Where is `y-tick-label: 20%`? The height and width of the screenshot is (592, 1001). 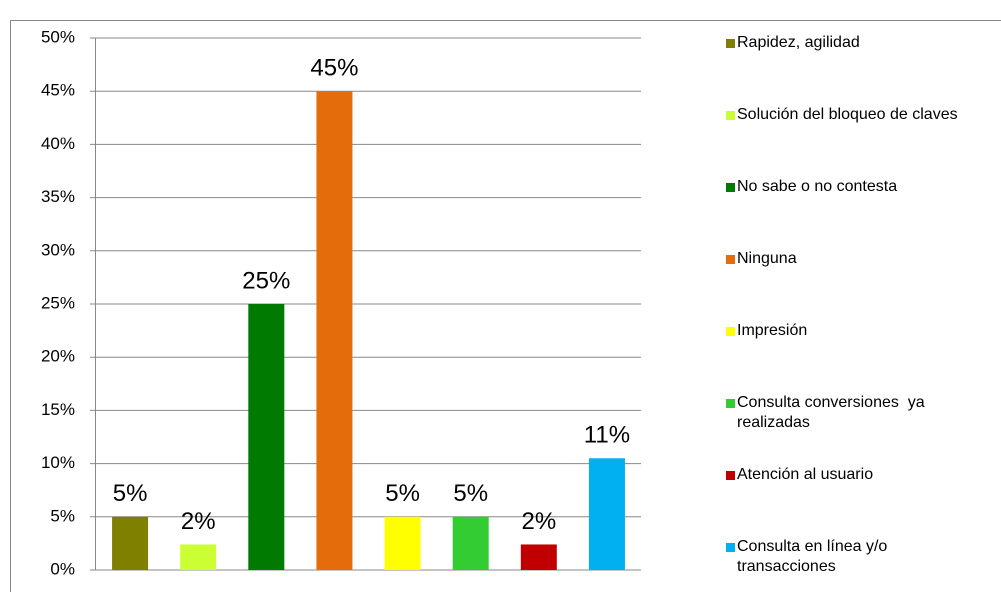
y-tick-label: 20% is located at coordinates (58, 356).